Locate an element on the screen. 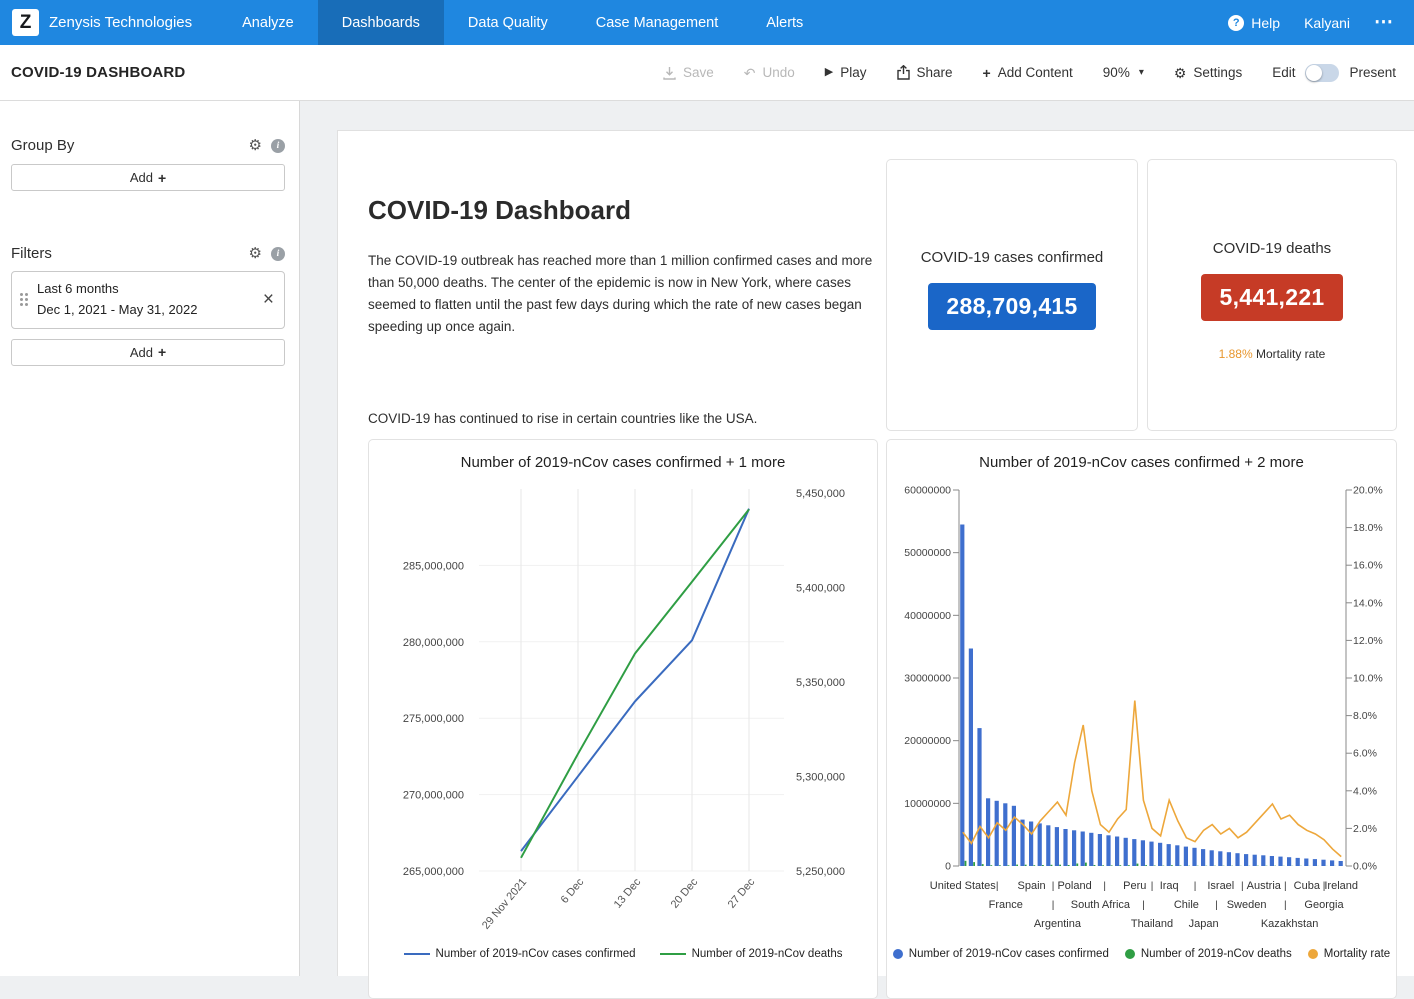 The image size is (1414, 999). settings-button: ⚙ Settings is located at coordinates (1208, 72).